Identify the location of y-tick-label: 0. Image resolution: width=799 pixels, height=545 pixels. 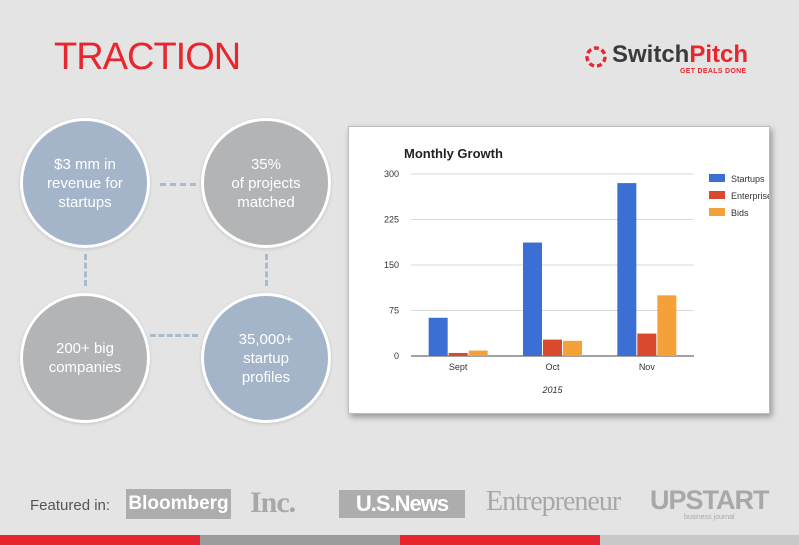
(396, 356).